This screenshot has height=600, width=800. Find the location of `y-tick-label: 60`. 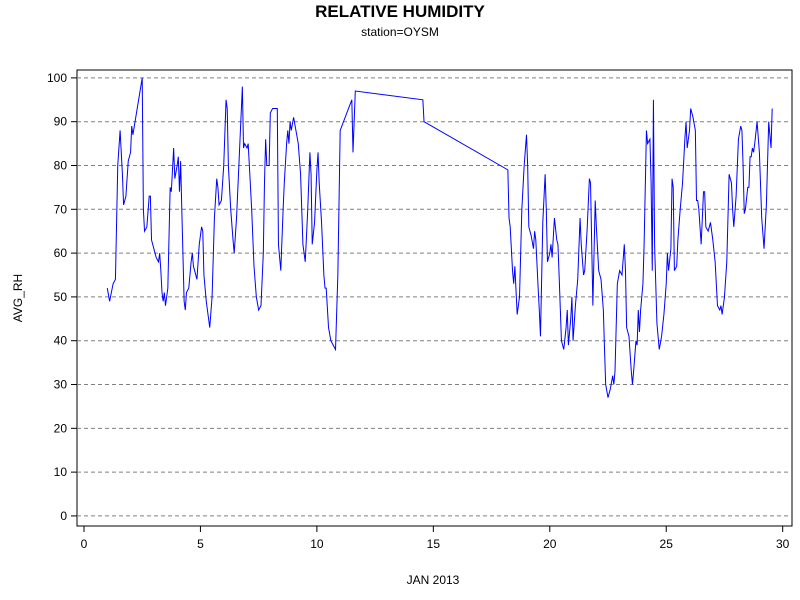

y-tick-label: 60 is located at coordinates (61, 253).